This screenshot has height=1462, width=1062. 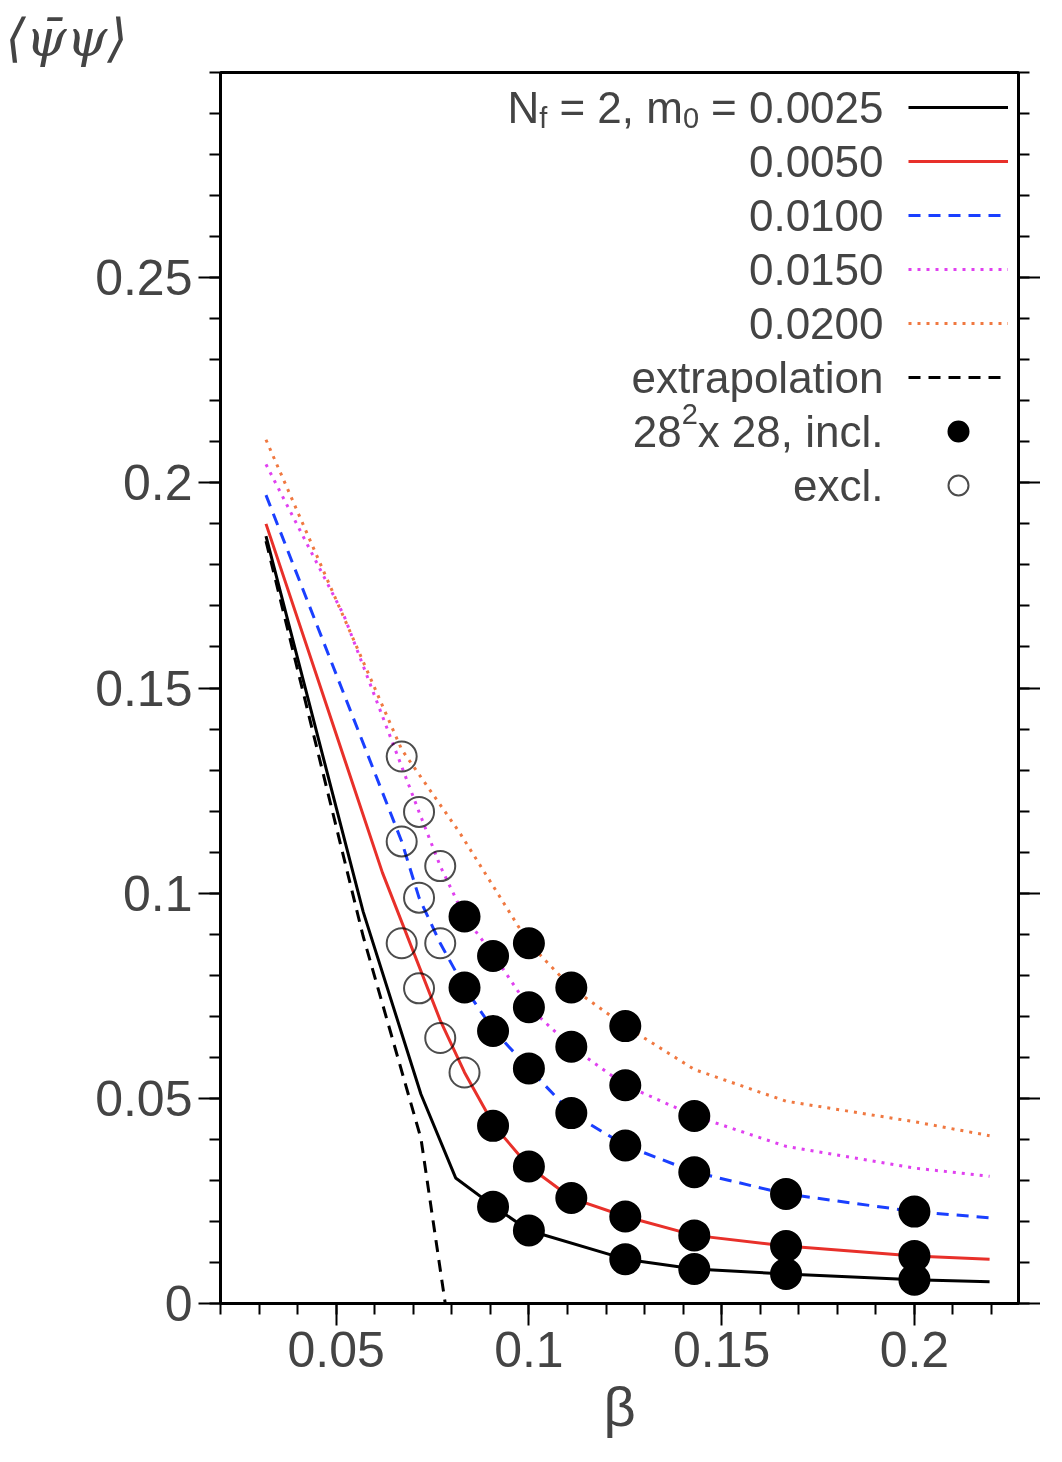 I want to click on y-tick-label: 0.2, so click(x=157, y=483).